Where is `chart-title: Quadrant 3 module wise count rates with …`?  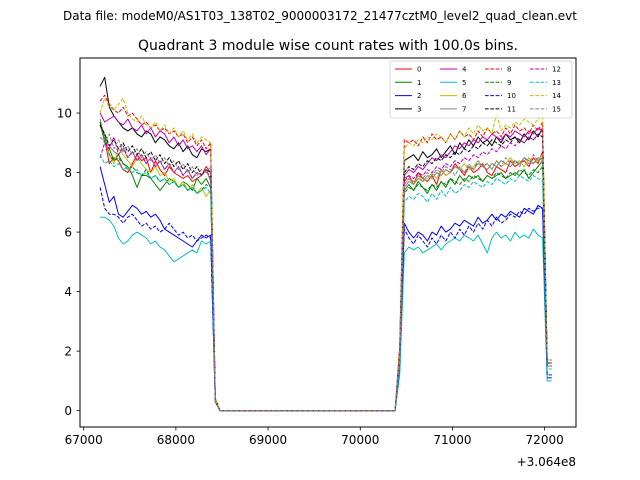
chart-title: Quadrant 3 module wise count rates with … is located at coordinates (328, 46).